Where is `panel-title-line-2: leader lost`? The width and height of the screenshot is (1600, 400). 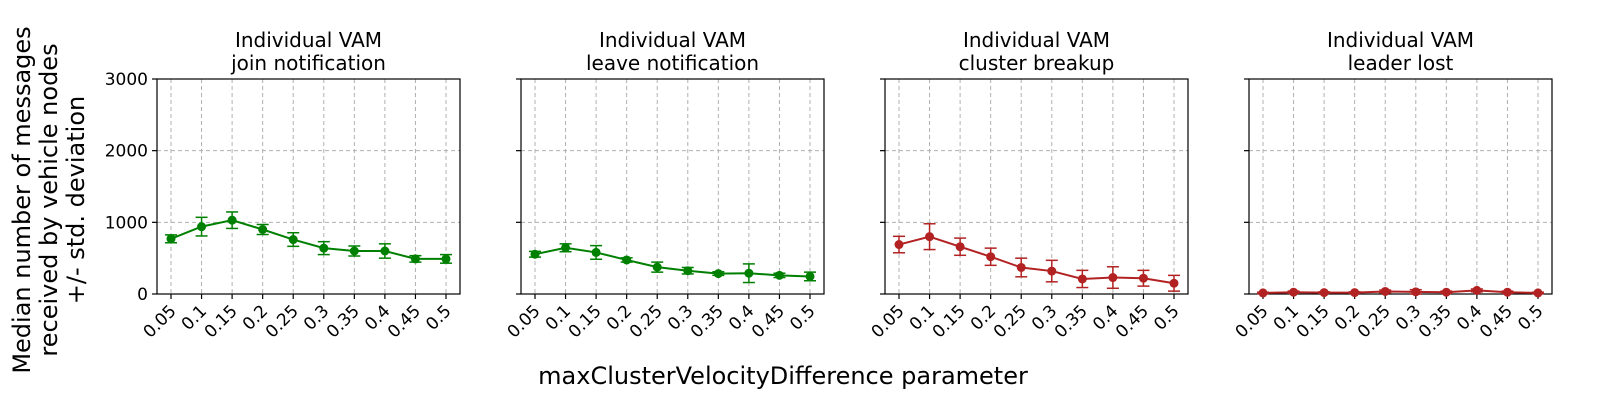 panel-title-line-2: leader lost is located at coordinates (1401, 63).